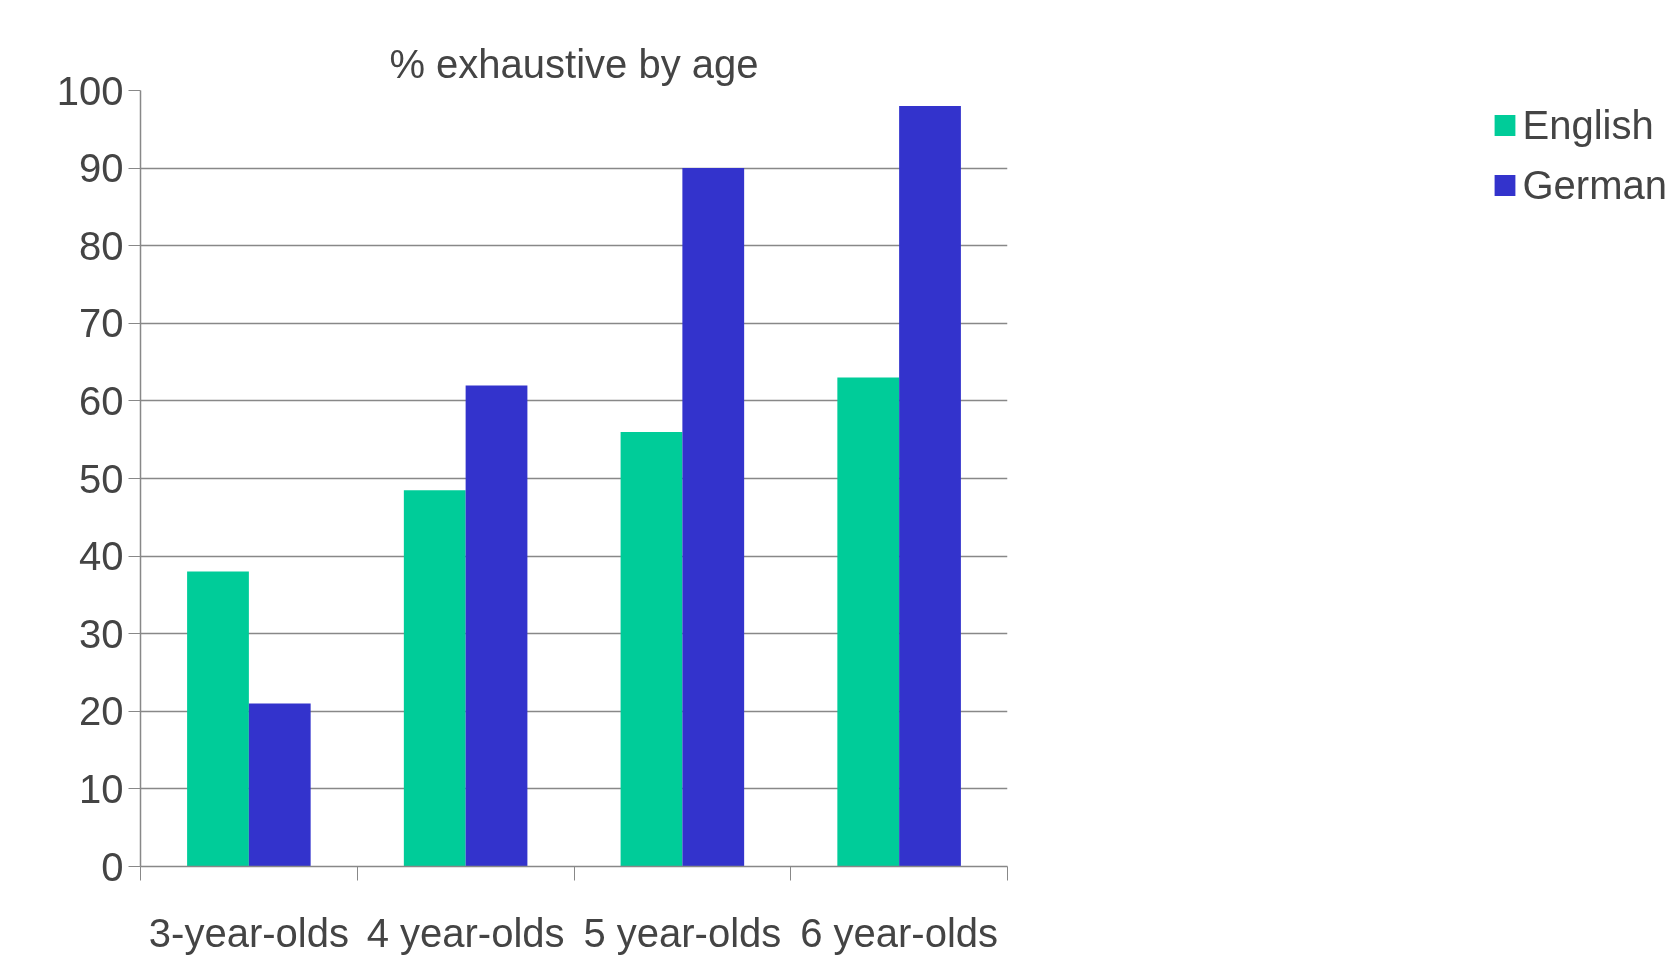  Describe the element at coordinates (101, 711) in the screenshot. I see `y-tick-label: 20` at that location.